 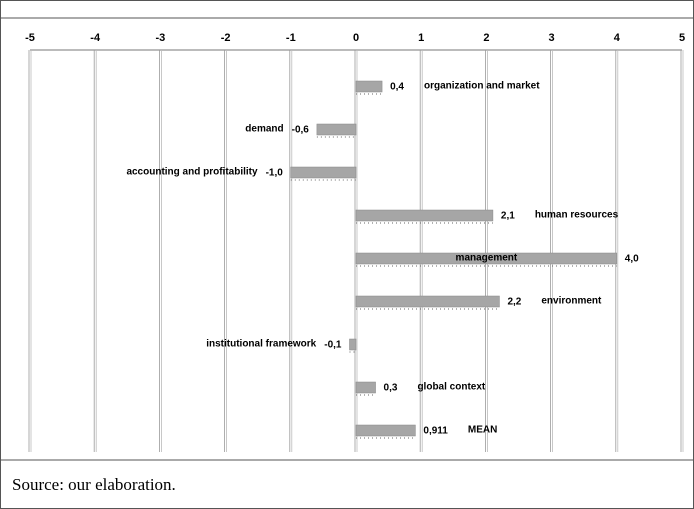 I want to click on category-label: environment, so click(x=571, y=301).